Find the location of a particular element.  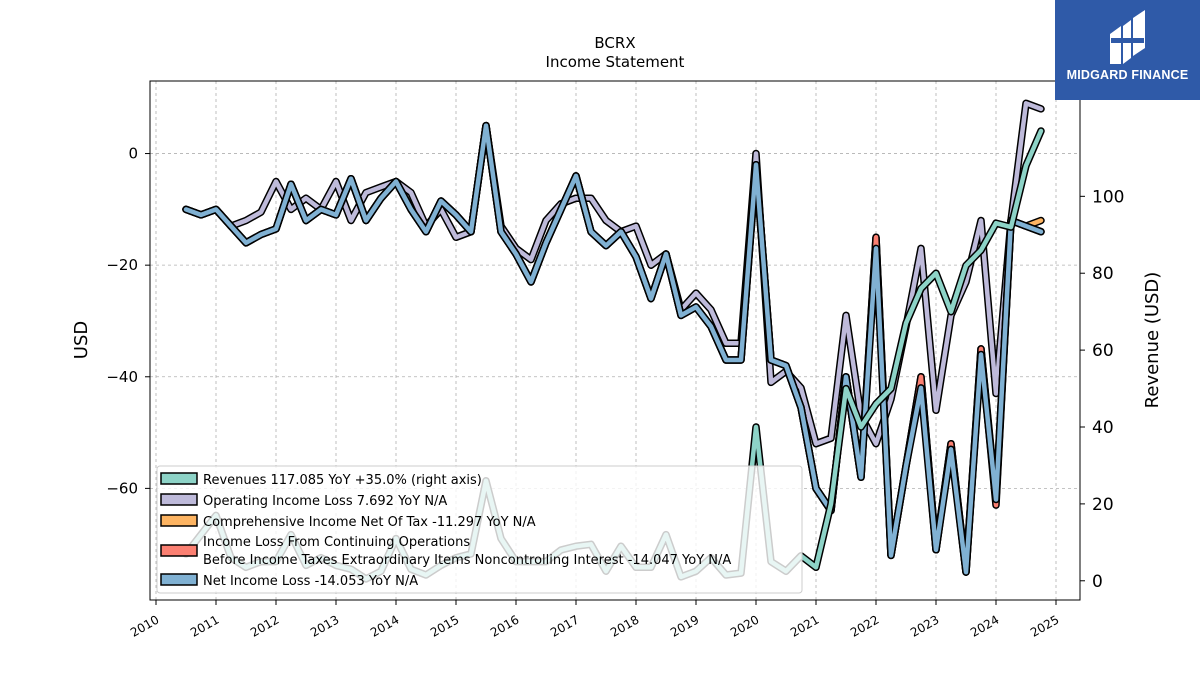

brand-name: MIDGARD FINANCE is located at coordinates (1127, 75).